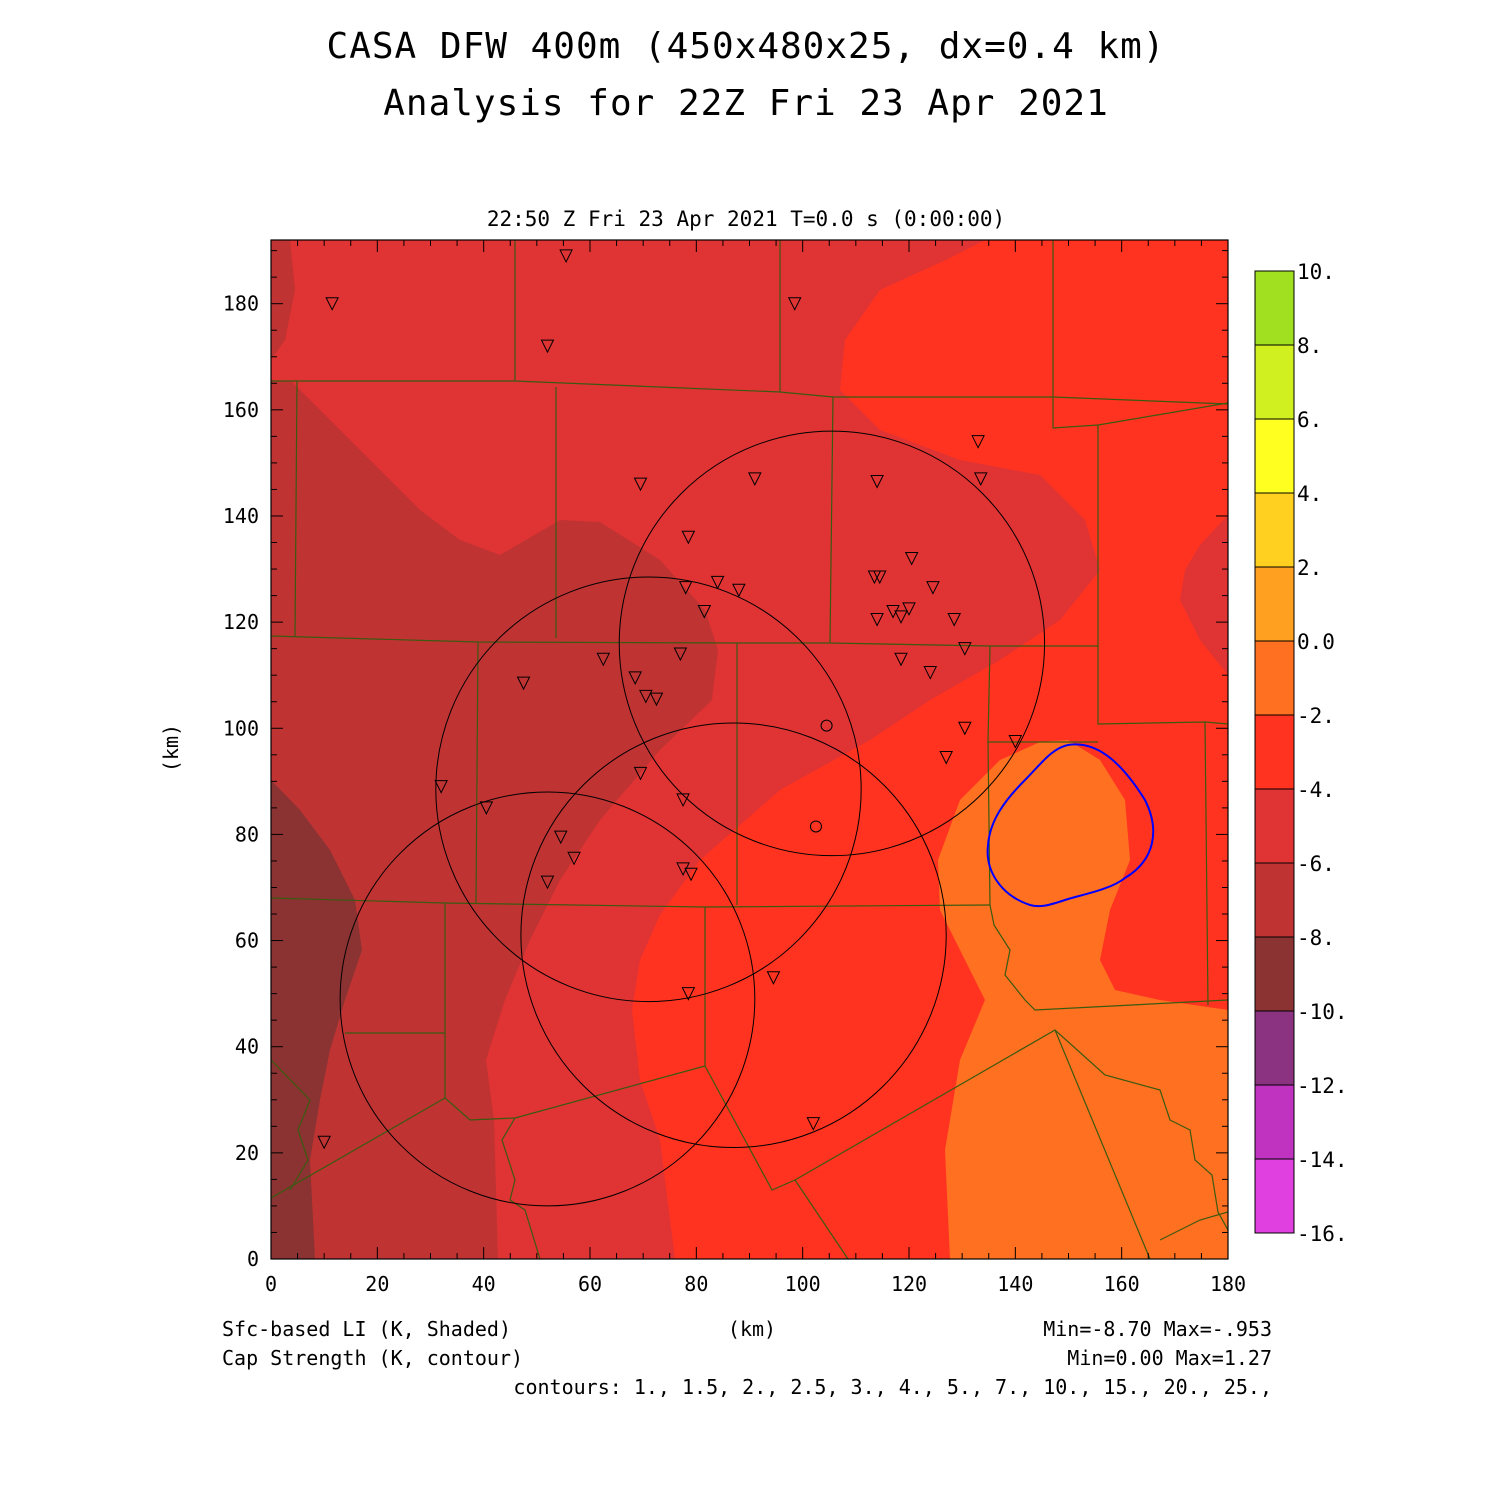 Image resolution: width=1500 pixels, height=1500 pixels. What do you see at coordinates (171, 748) in the screenshot?
I see `y-axis-label: (km)` at bounding box center [171, 748].